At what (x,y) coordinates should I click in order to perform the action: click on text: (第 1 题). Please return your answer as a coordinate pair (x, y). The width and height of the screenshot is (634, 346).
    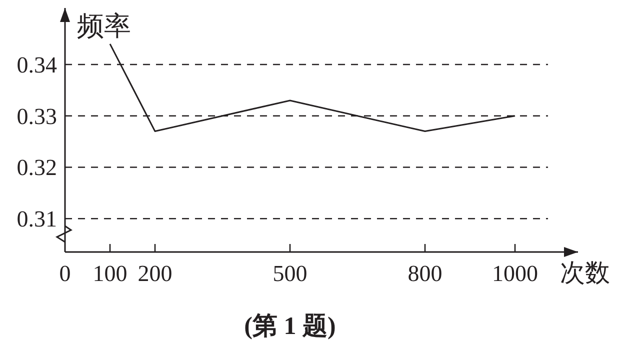
    Looking at the image, I should click on (290, 326).